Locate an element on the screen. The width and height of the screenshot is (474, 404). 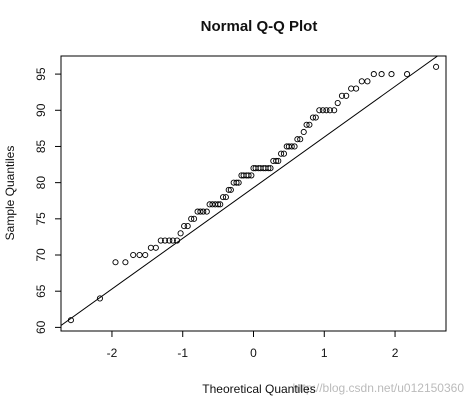
y-axis-label: Sample Quantiles is located at coordinates (10, 193).